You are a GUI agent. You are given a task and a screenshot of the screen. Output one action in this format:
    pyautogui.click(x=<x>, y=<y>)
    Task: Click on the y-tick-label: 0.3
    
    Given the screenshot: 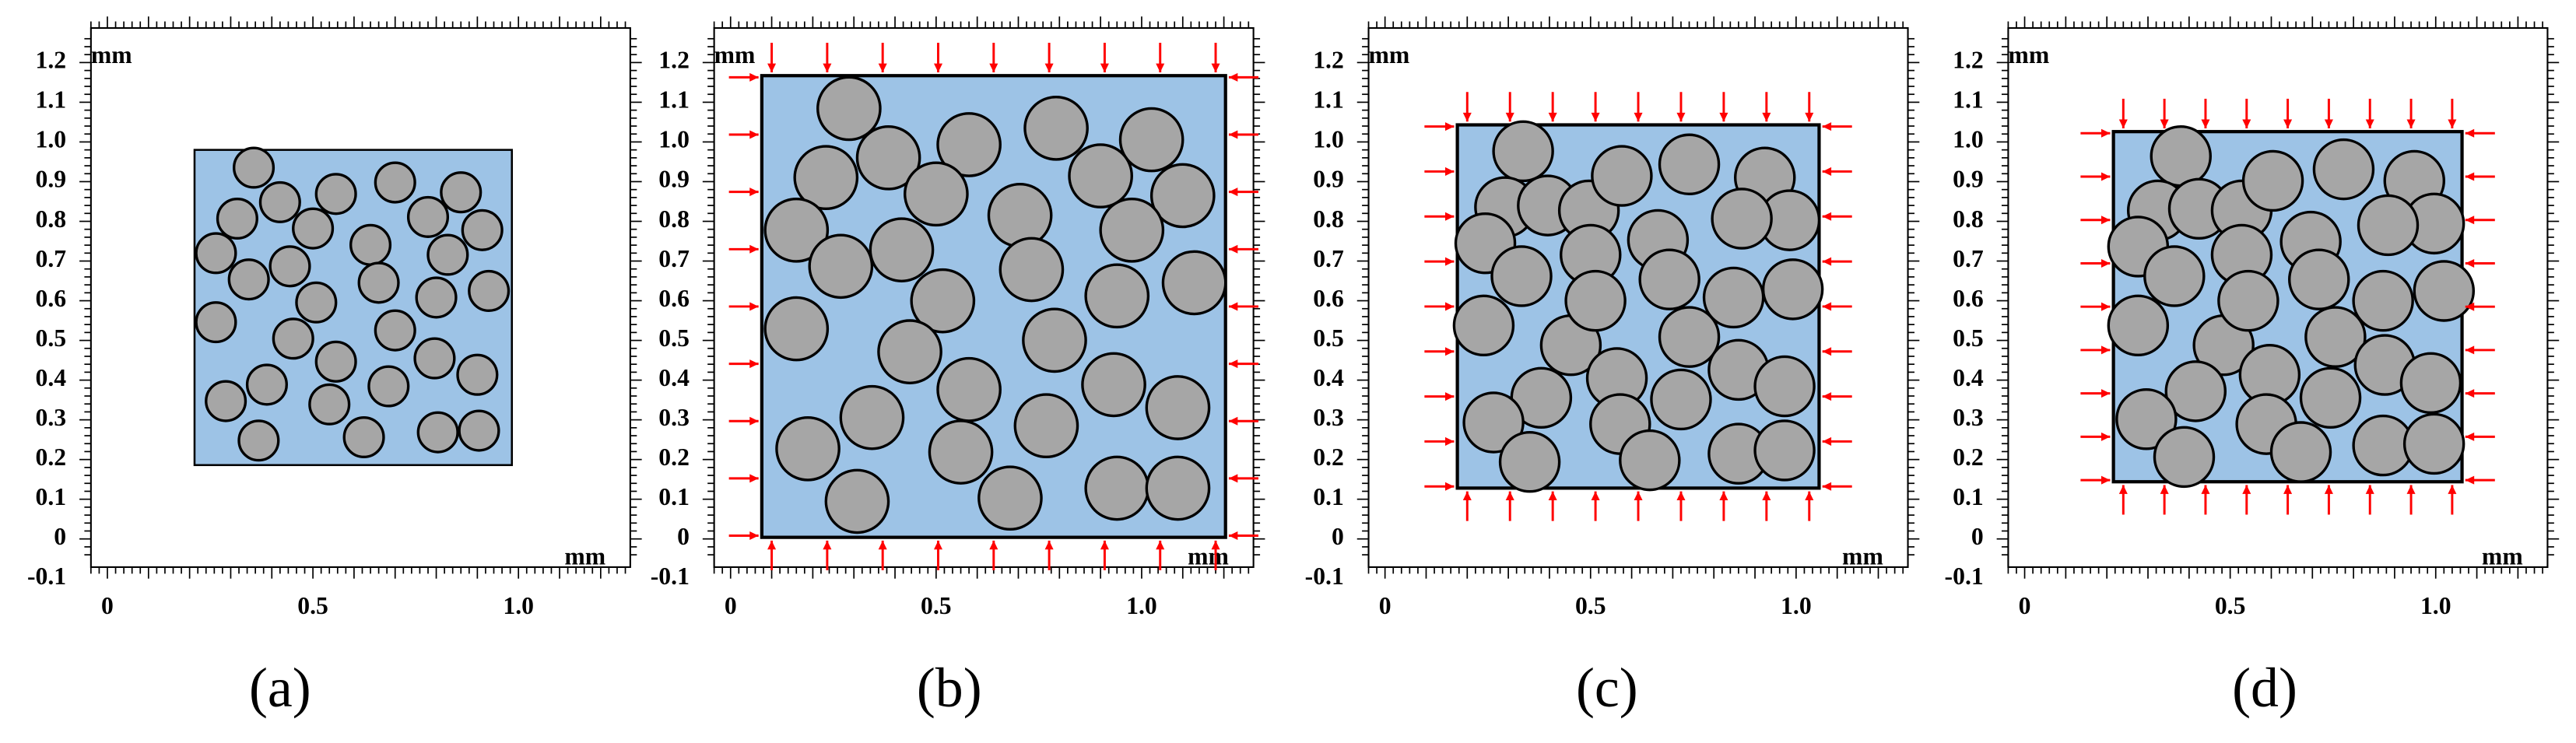 What is the action you would take?
    pyautogui.click(x=52, y=417)
    